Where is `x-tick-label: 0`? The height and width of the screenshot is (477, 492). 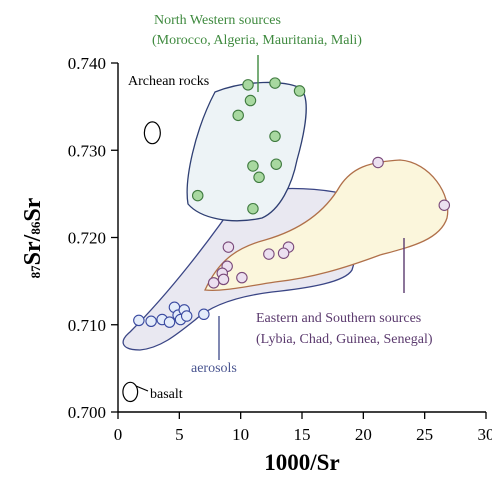 x-tick-label: 0 is located at coordinates (118, 434).